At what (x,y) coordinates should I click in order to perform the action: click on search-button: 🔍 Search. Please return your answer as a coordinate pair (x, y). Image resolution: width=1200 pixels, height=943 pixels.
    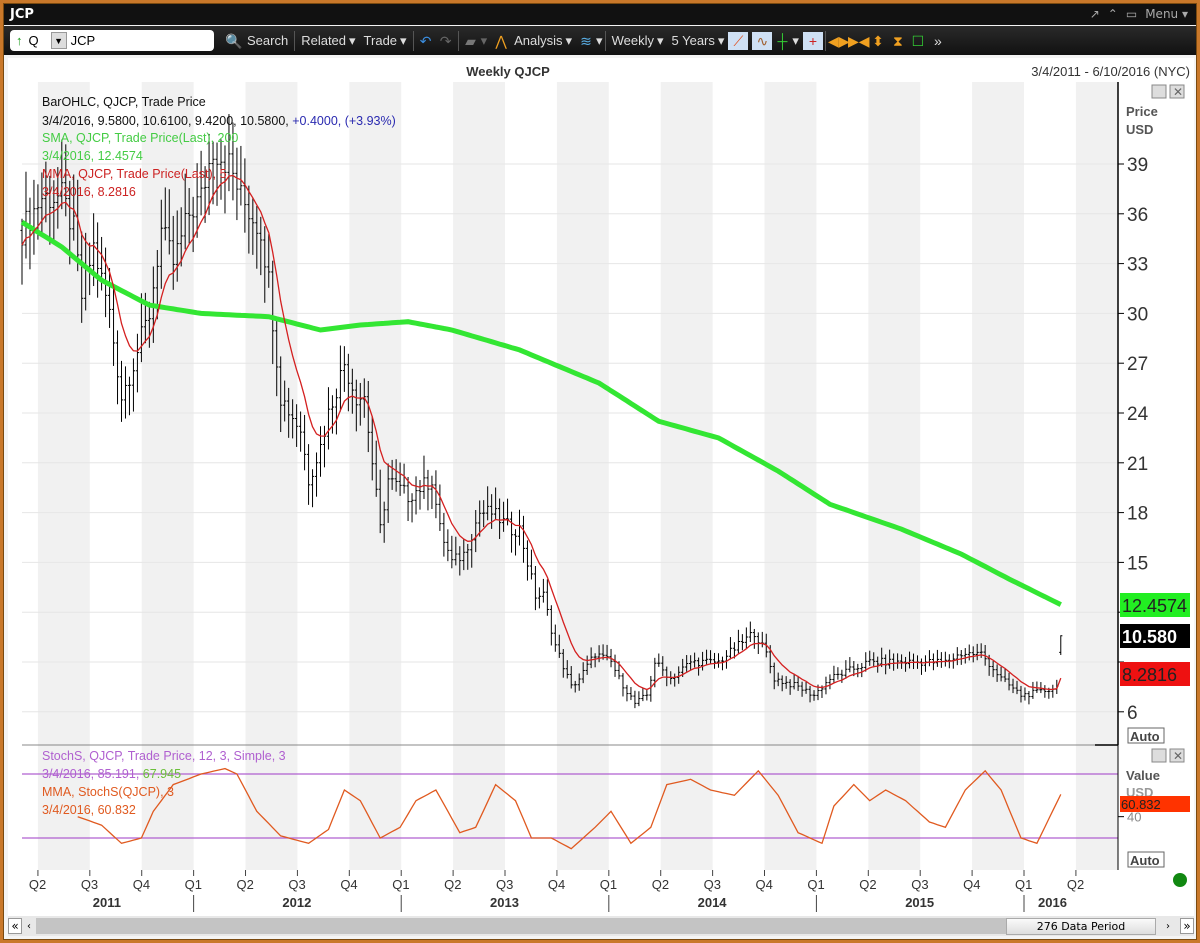
    Looking at the image, I should click on (257, 40).